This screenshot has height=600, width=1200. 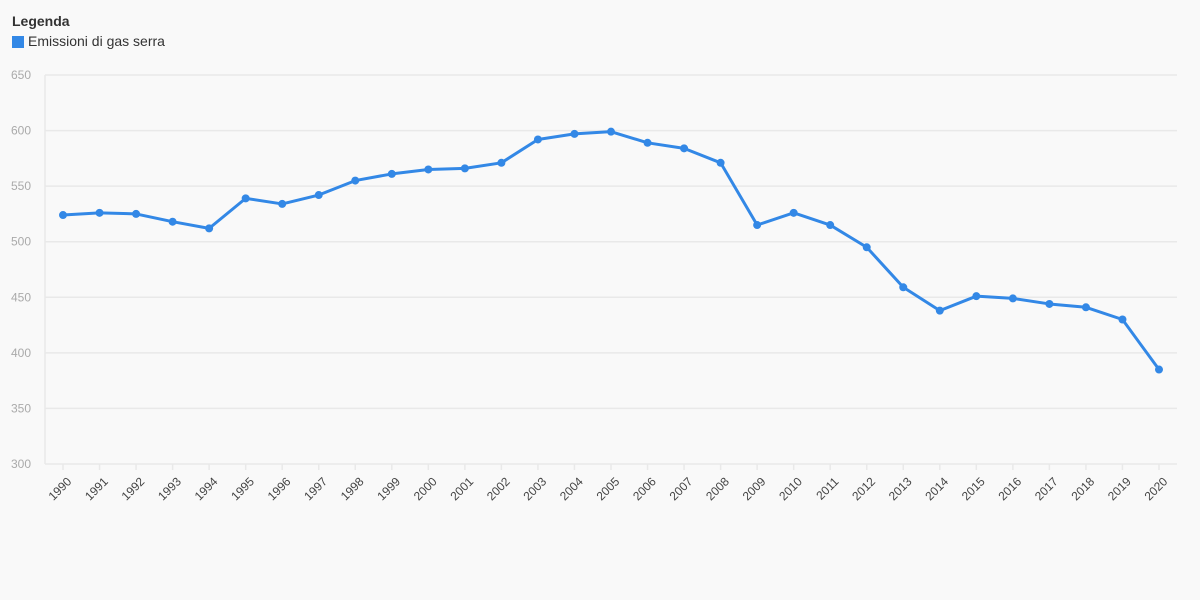 I want to click on x-tick-label: 2000, so click(x=425, y=488).